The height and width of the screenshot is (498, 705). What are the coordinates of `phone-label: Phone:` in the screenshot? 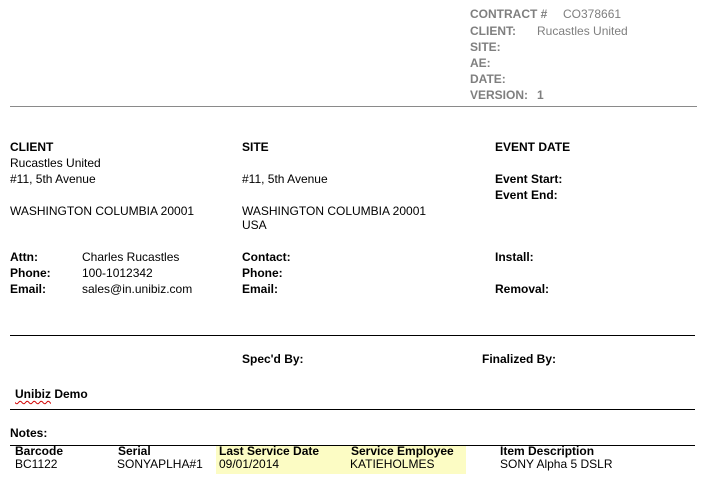 It's located at (30, 273).